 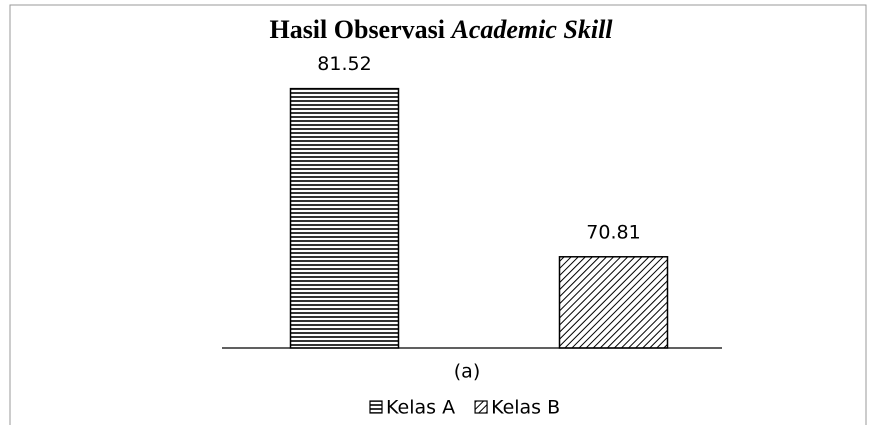 What do you see at coordinates (467, 372) in the screenshot?
I see `x-tick-label: (a)` at bounding box center [467, 372].